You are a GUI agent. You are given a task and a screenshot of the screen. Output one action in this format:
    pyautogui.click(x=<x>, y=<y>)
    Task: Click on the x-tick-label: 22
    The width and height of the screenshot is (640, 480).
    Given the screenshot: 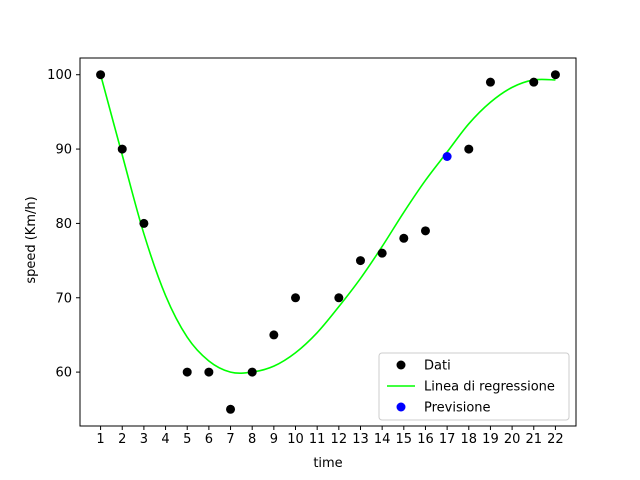 What is the action you would take?
    pyautogui.click(x=555, y=439)
    